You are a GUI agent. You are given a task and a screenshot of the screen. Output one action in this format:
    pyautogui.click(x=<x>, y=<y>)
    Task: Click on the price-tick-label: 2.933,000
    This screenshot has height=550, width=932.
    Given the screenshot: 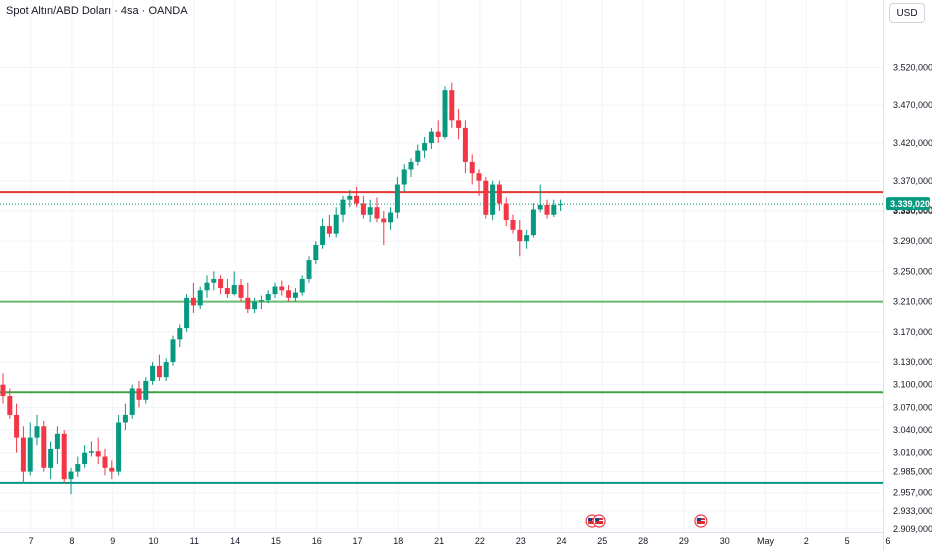 What is the action you would take?
    pyautogui.click(x=912, y=511)
    